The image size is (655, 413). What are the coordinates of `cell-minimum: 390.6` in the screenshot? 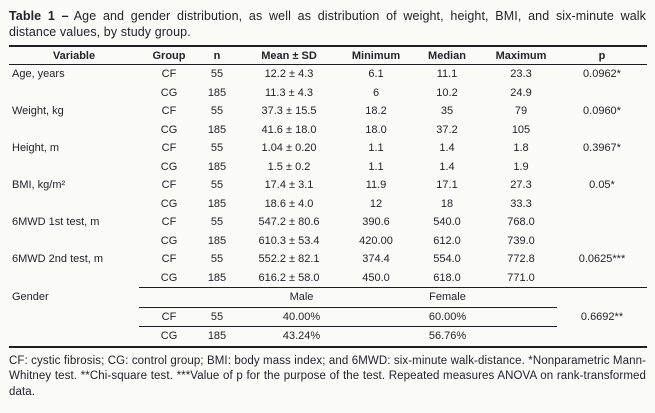 It's located at (376, 222).